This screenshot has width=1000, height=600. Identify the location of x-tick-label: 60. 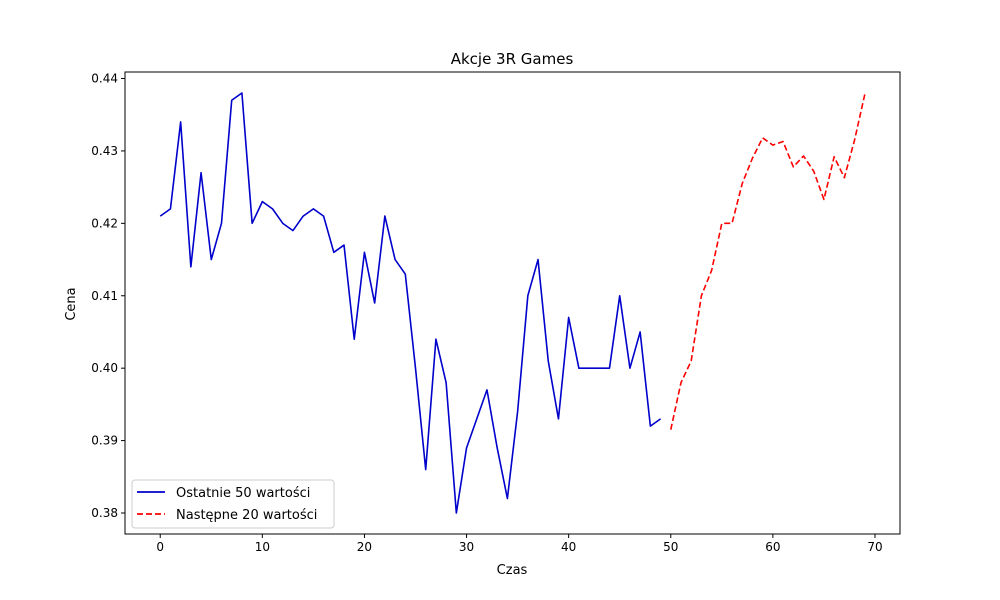
(772, 547).